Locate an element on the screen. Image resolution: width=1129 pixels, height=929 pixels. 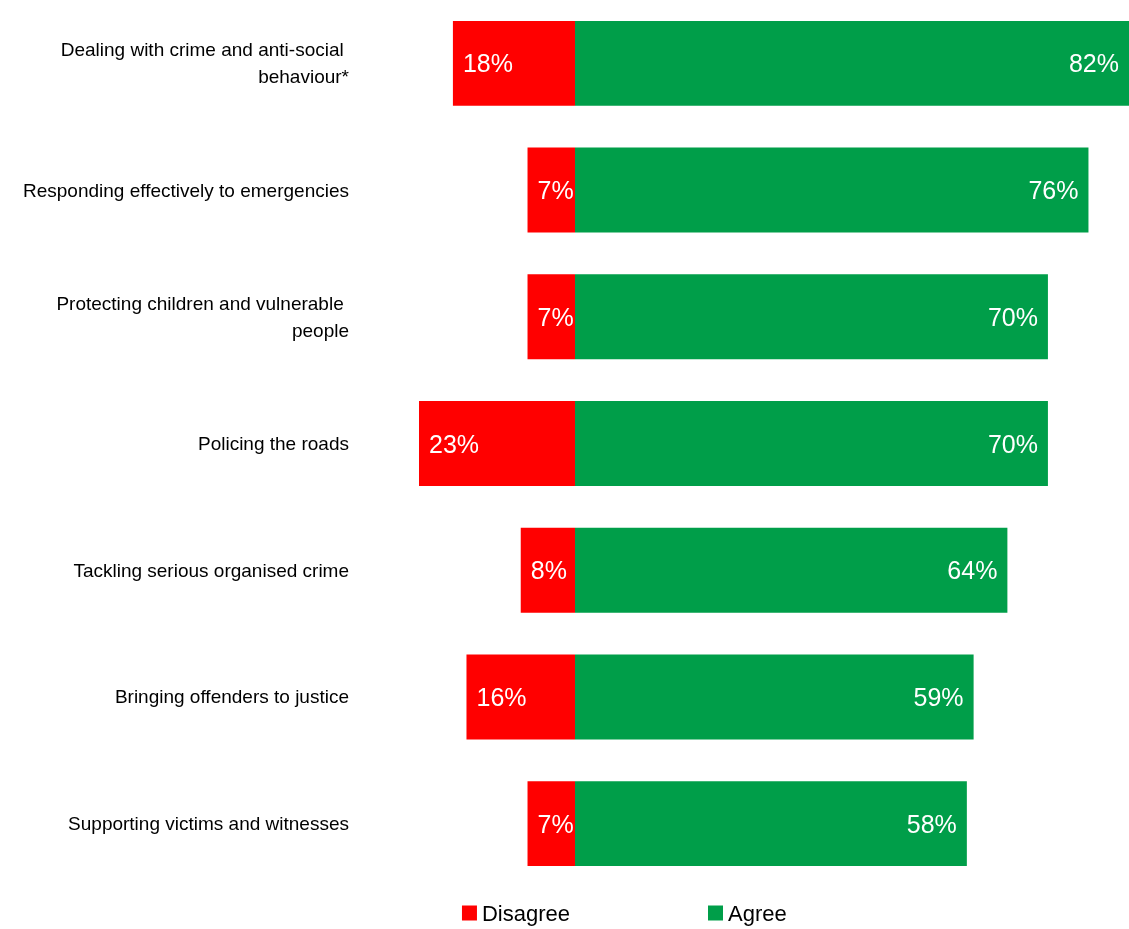
data-label: 16% is located at coordinates (501, 696).